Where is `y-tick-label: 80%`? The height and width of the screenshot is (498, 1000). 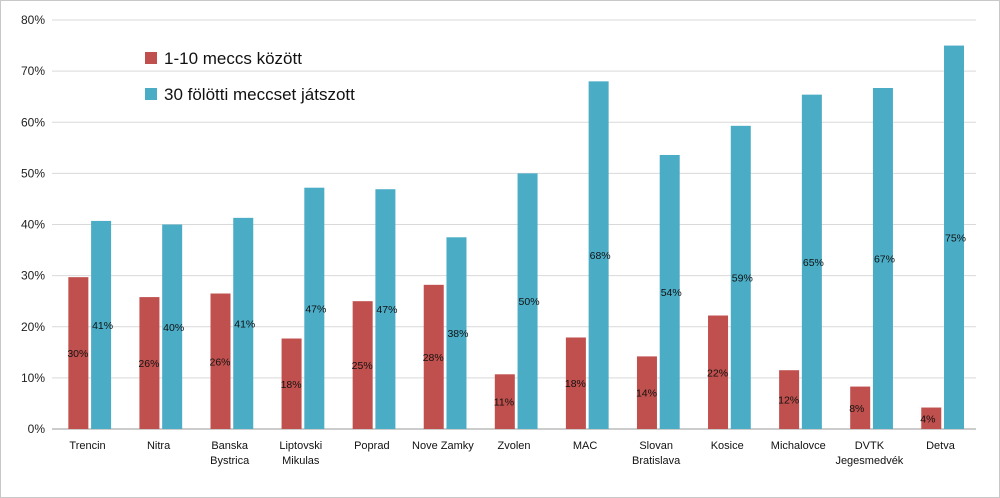 y-tick-label: 80% is located at coordinates (33, 20).